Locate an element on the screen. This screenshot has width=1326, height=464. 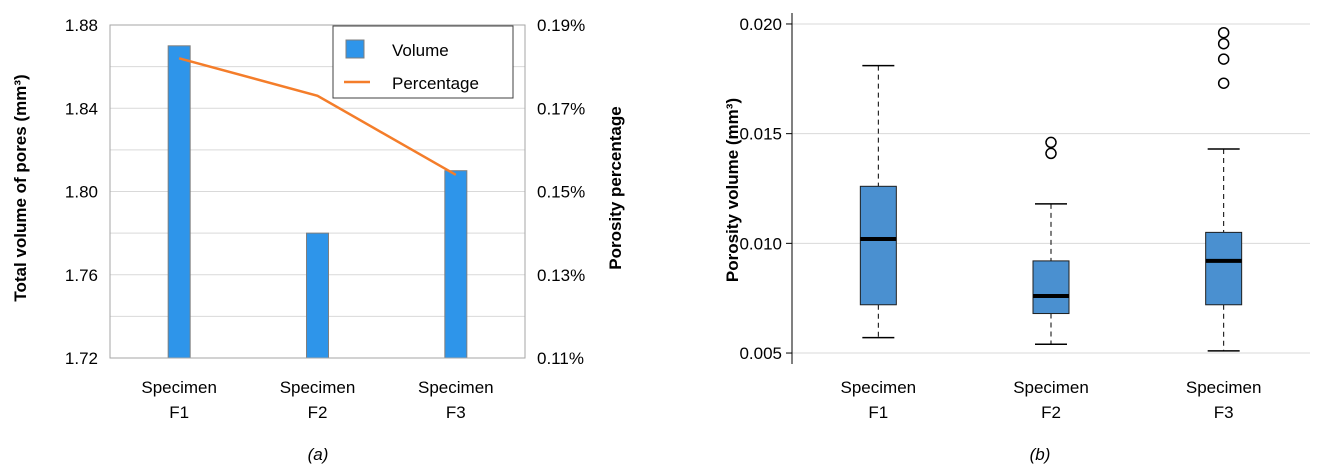
chart-a-right-axis-title: Porosity percentage is located at coordinates (615, 187).